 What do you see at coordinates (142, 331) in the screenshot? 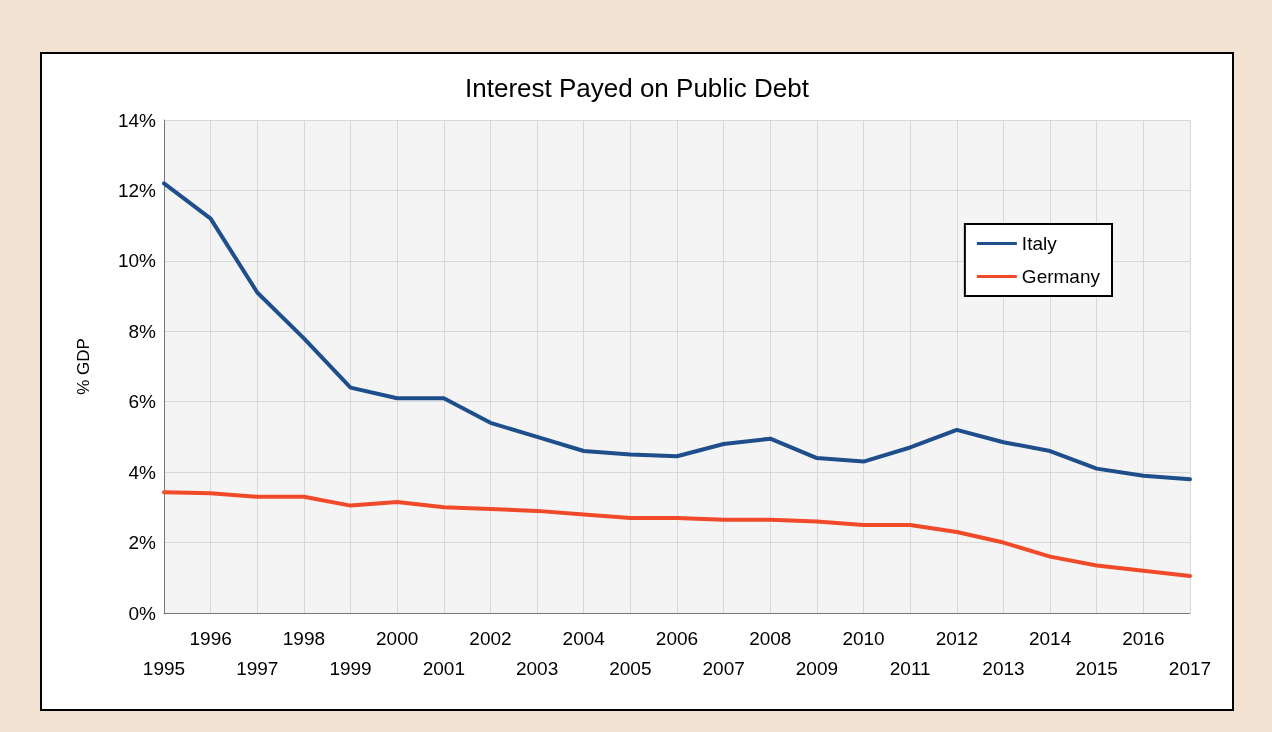
I see `y-tick-label: 8%` at bounding box center [142, 331].